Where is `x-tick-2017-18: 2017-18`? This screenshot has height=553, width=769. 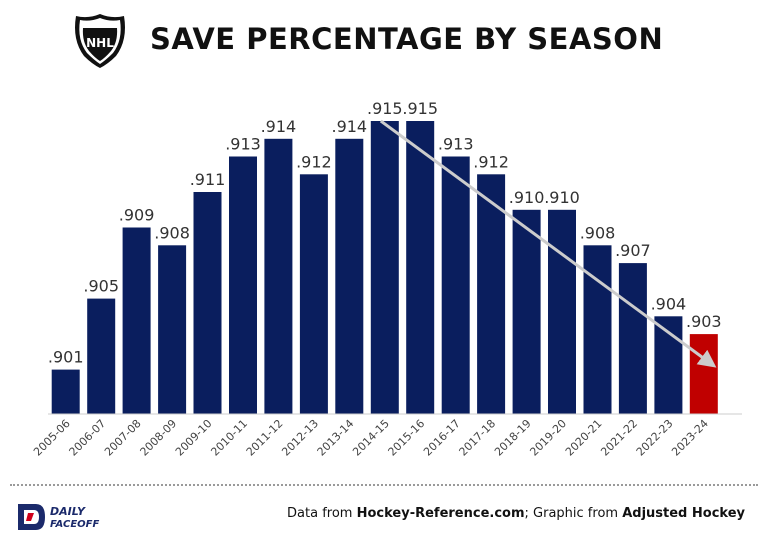
x-tick-2017-18: 2017-18 is located at coordinates (478, 438).